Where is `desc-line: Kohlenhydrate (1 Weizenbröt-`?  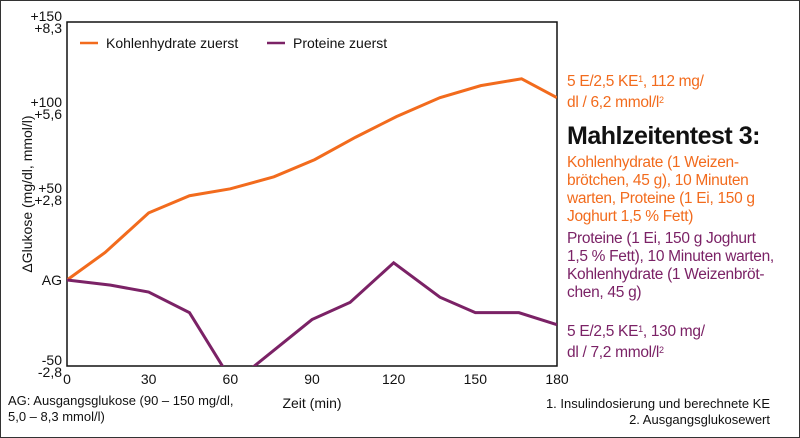
desc-line: Kohlenhydrate (1 Weizenbröt- is located at coordinates (666, 274).